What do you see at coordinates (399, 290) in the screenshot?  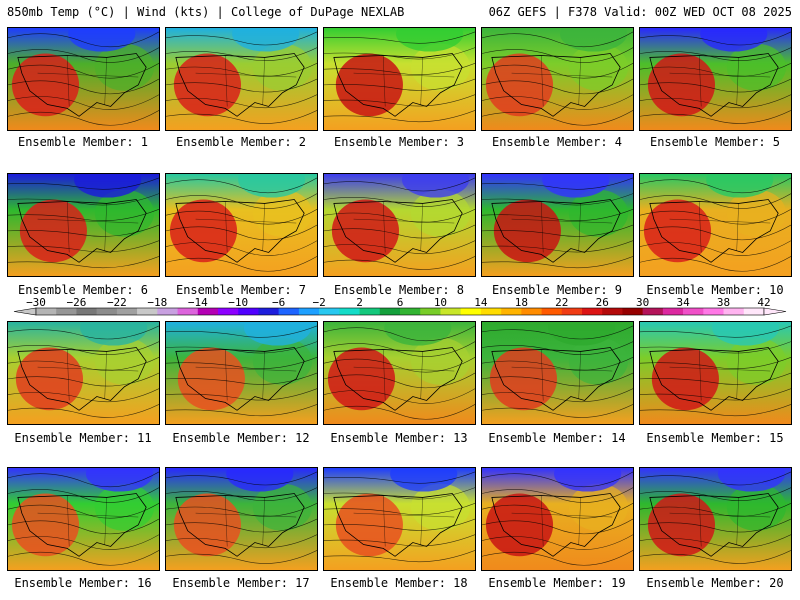 I see `ensemble-member-label: Ensemble Member: 8` at bounding box center [399, 290].